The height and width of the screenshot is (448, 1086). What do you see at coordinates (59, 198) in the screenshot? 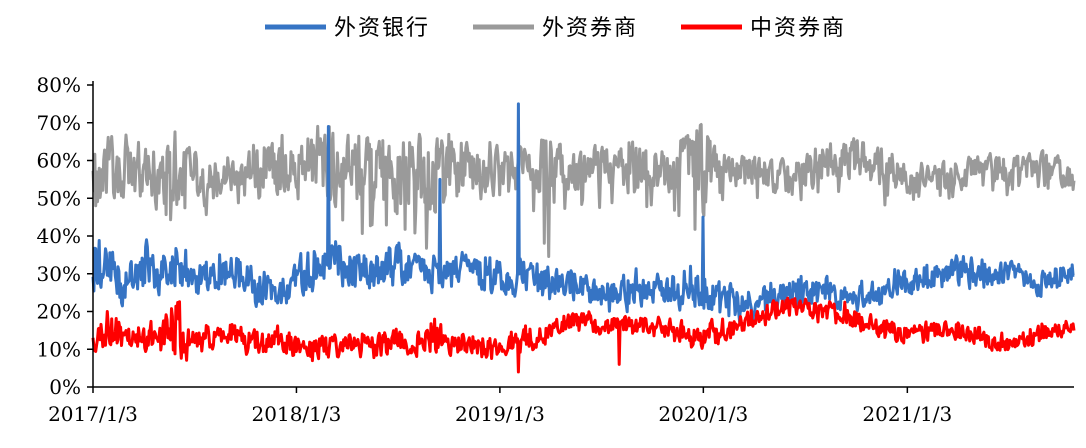
I see `y-tick-label: 50%` at bounding box center [59, 198].